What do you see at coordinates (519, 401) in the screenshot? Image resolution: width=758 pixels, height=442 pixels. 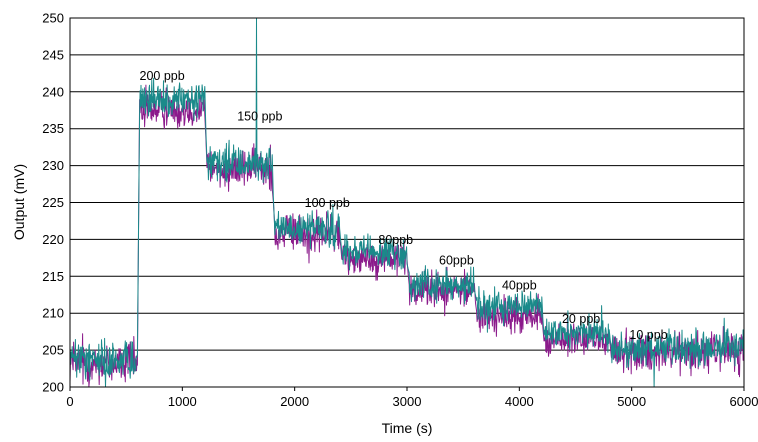 I see `x-tick-label: 4000` at bounding box center [519, 401].